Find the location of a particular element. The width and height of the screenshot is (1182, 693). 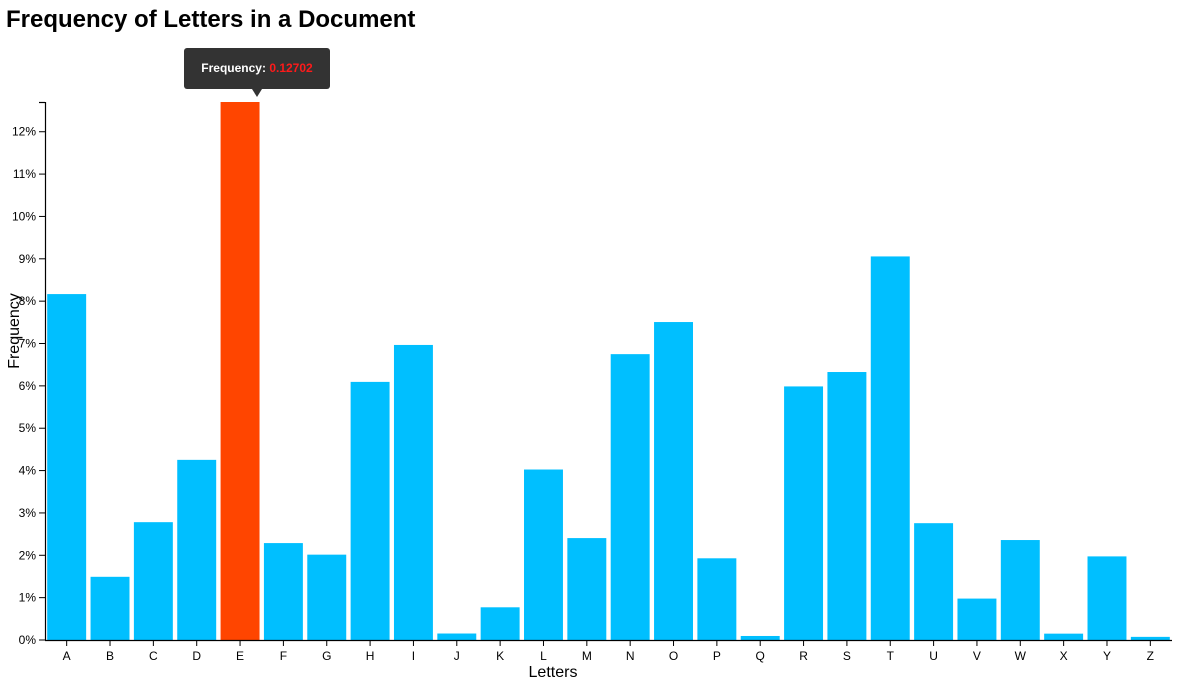

x-tick-label-j: J is located at coordinates (457, 656).